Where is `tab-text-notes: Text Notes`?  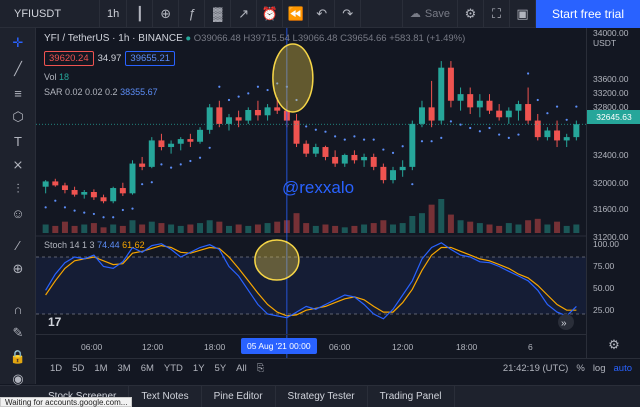 tab-text-notes: Text Notes is located at coordinates (165, 396).